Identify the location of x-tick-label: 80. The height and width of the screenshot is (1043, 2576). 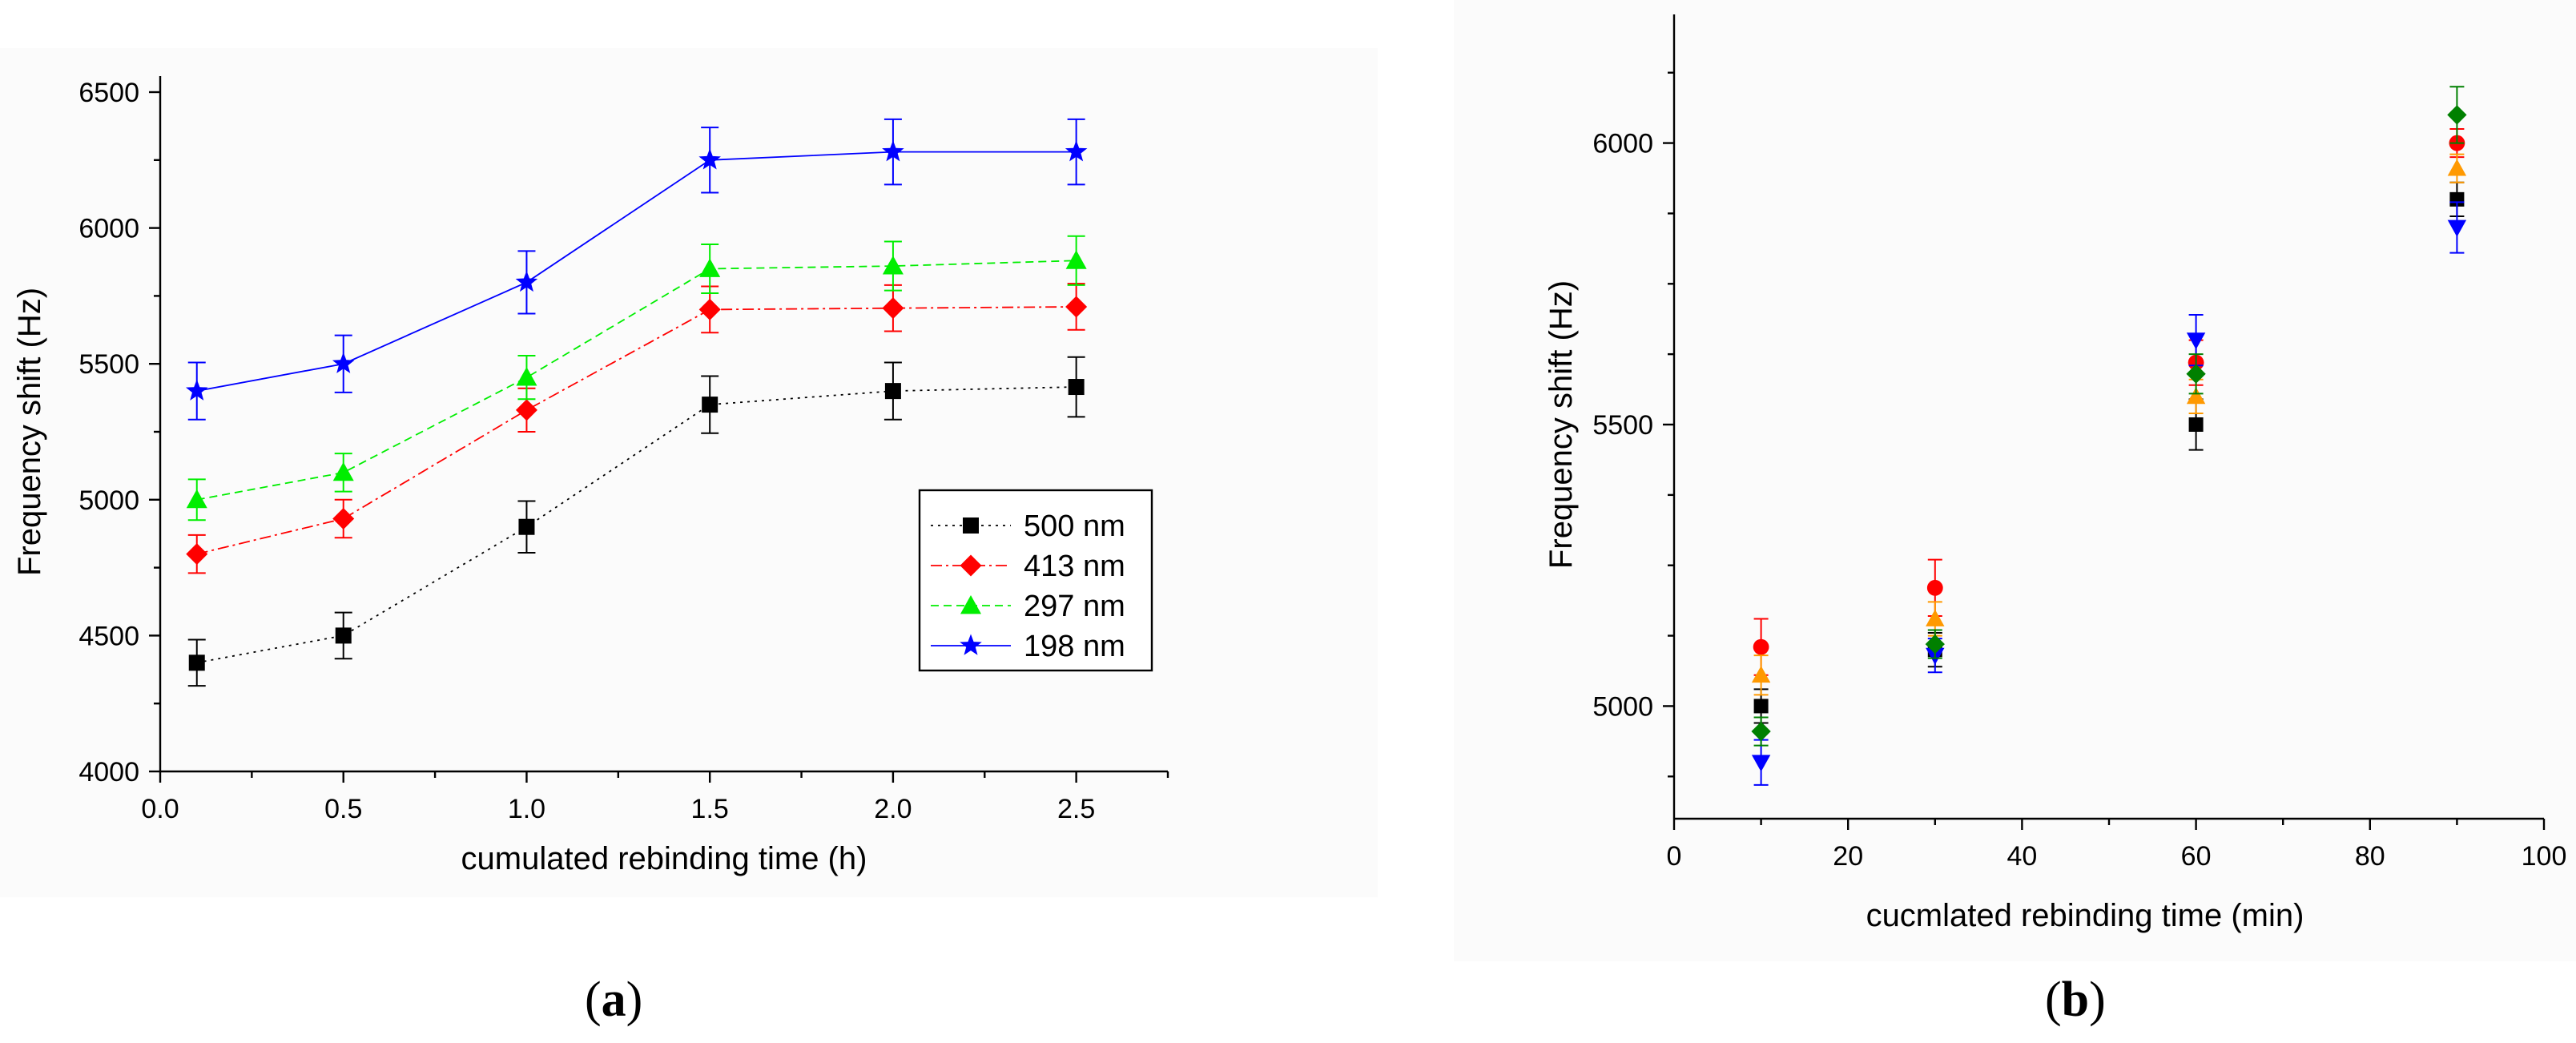
(2370, 856).